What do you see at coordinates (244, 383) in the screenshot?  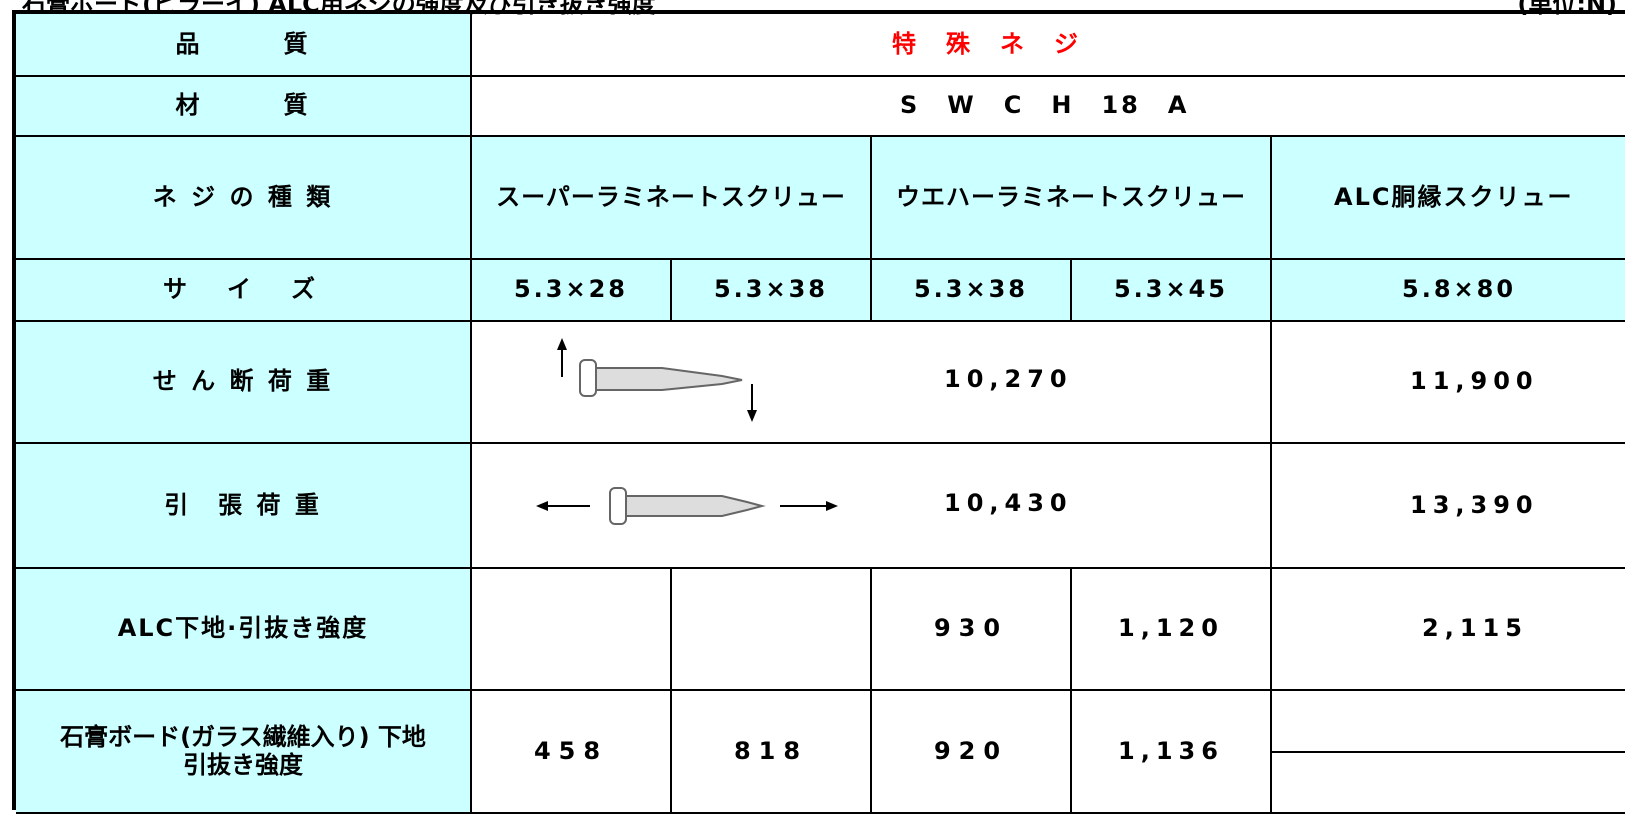 I see `row-label: せ ん 断 荷 重` at bounding box center [244, 383].